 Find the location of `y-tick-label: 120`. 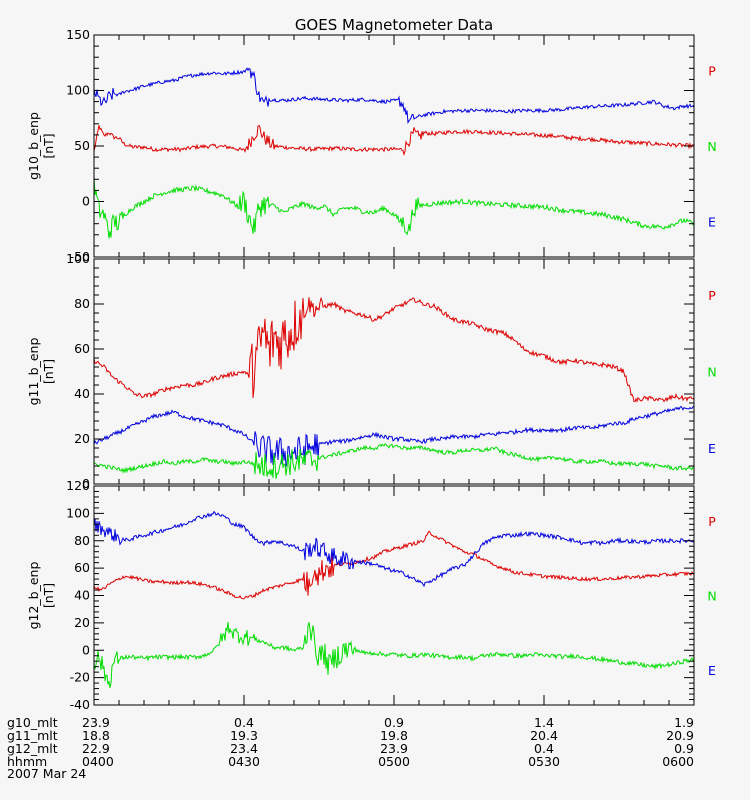

y-tick-label: 120 is located at coordinates (78, 485).